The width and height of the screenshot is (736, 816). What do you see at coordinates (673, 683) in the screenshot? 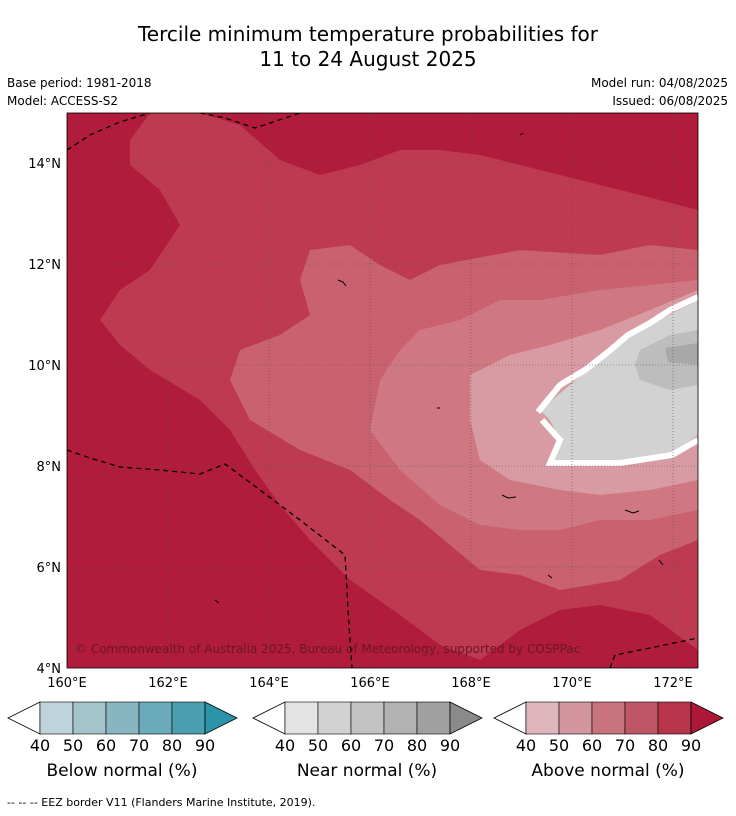
I see `lon-label: 172°E` at bounding box center [673, 683].